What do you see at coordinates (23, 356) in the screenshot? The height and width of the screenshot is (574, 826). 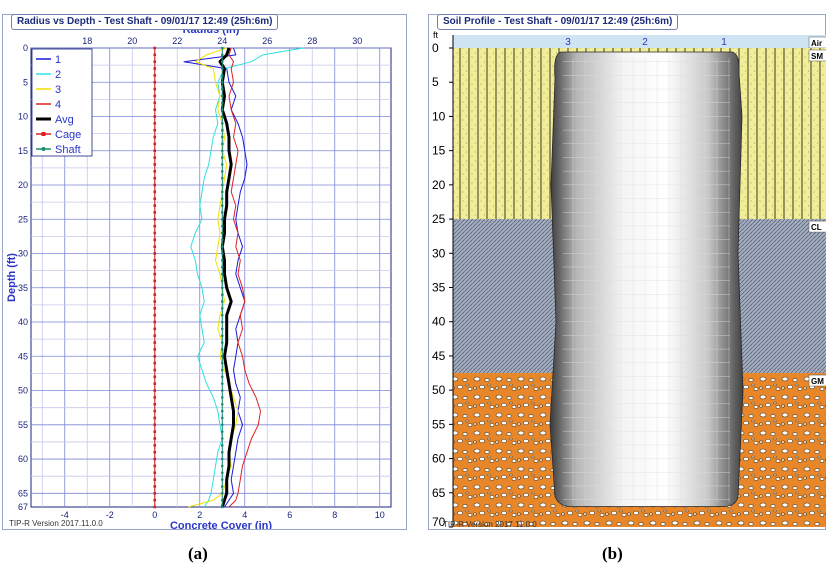 I see `y-tick-label: 45` at bounding box center [23, 356].